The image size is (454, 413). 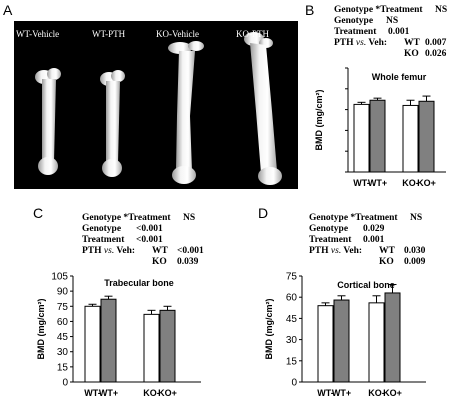 What do you see at coordinates (149, 229) in the screenshot?
I see `stat-genotype-value: <0.001` at bounding box center [149, 229].